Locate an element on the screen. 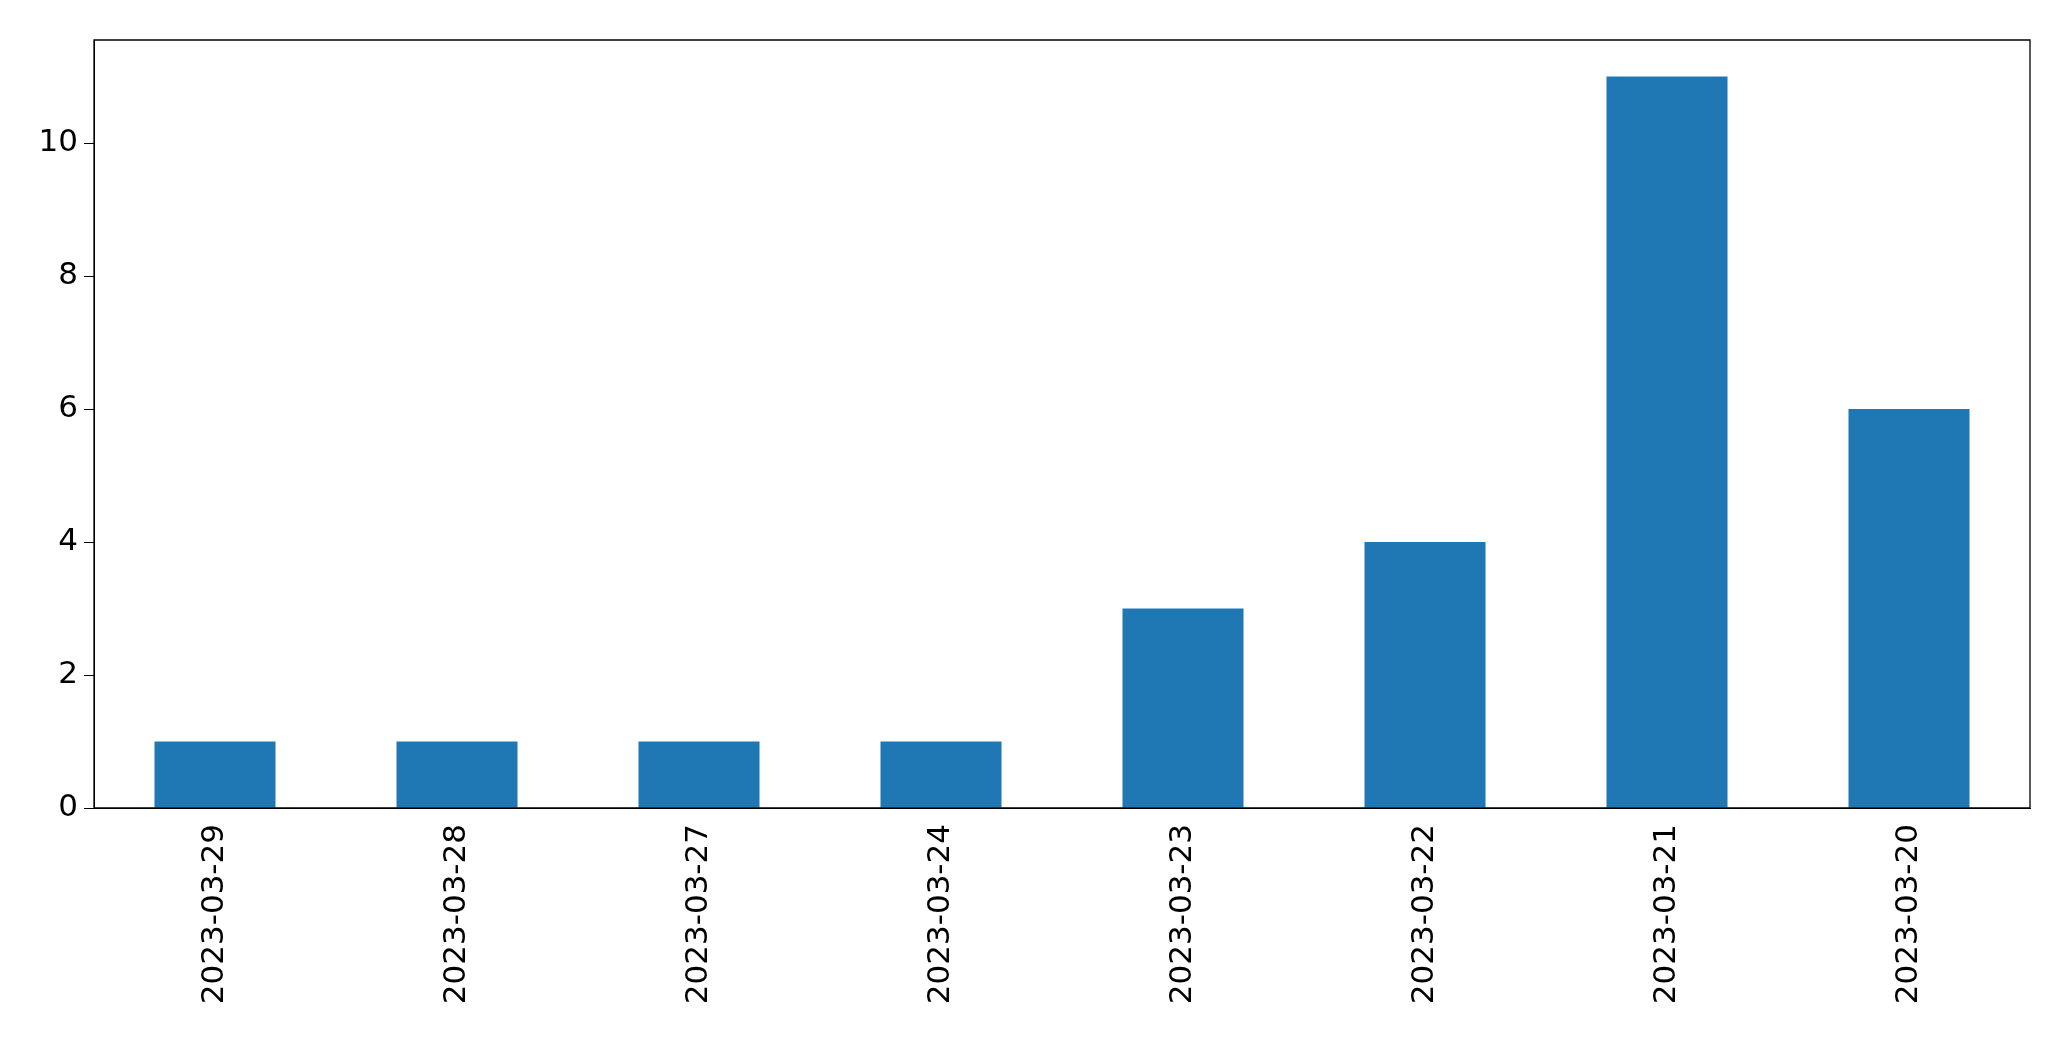 The width and height of the screenshot is (2071, 1061). x-tick-label: 2023-03-24 is located at coordinates (938, 914).